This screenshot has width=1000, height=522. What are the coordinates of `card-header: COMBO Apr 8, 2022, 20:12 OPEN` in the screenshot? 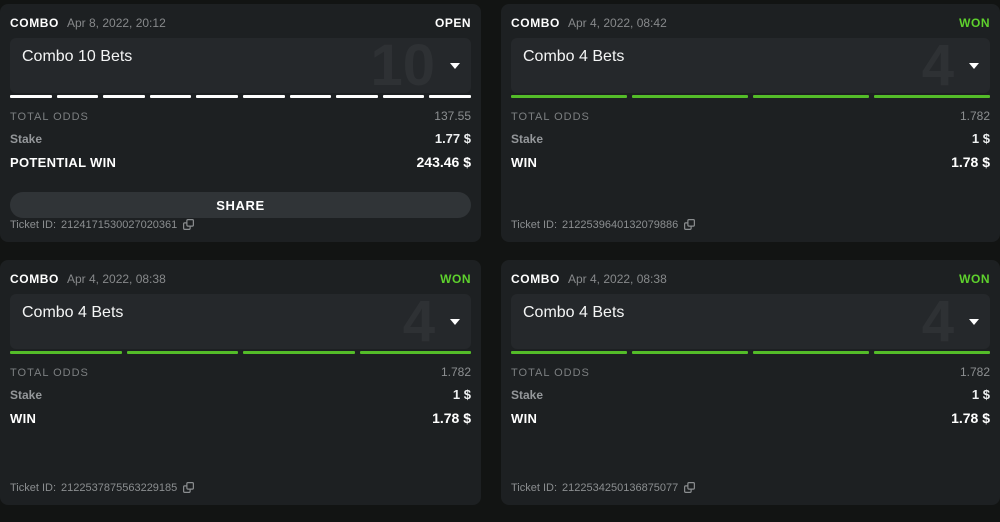 It's located at (240, 17).